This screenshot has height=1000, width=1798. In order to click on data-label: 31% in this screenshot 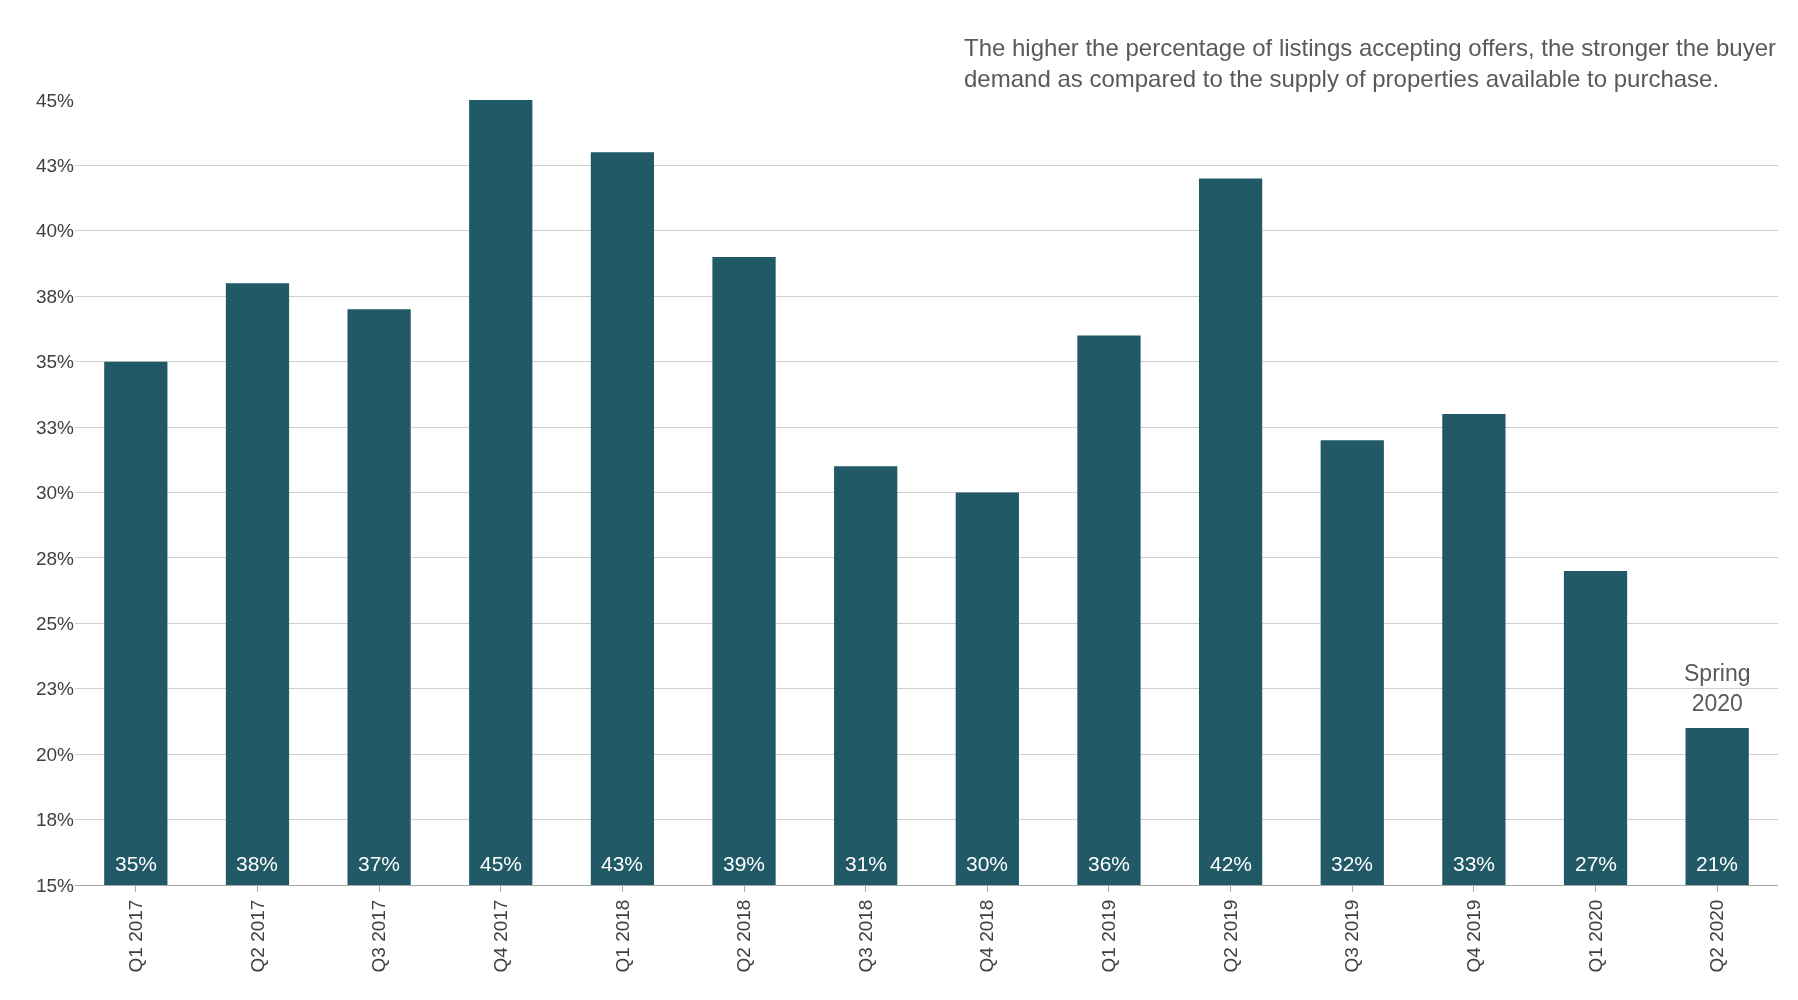, I will do `click(866, 863)`.